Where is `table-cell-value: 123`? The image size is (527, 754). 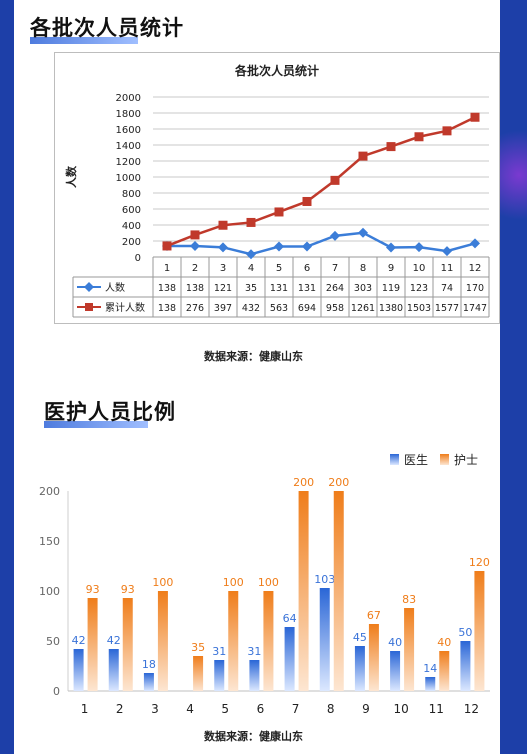
table-cell-value: 123 is located at coordinates (419, 288).